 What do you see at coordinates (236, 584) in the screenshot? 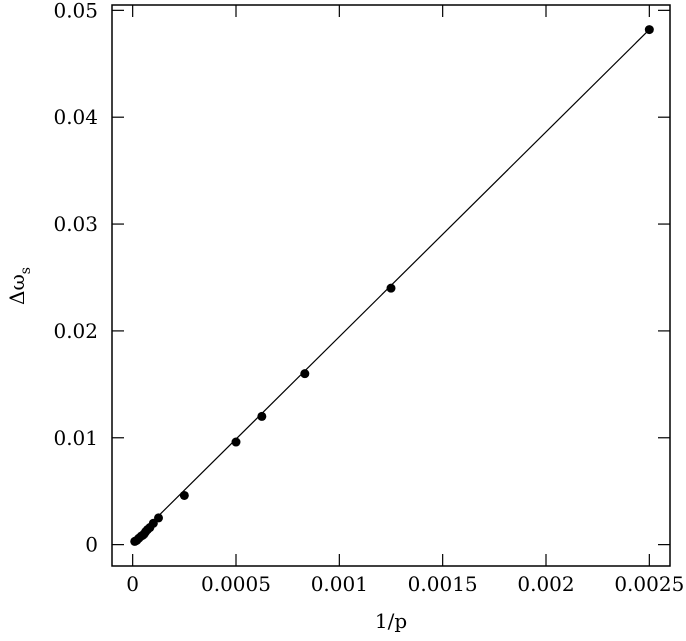
I see `x-tick-label: 0.0005` at bounding box center [236, 584].